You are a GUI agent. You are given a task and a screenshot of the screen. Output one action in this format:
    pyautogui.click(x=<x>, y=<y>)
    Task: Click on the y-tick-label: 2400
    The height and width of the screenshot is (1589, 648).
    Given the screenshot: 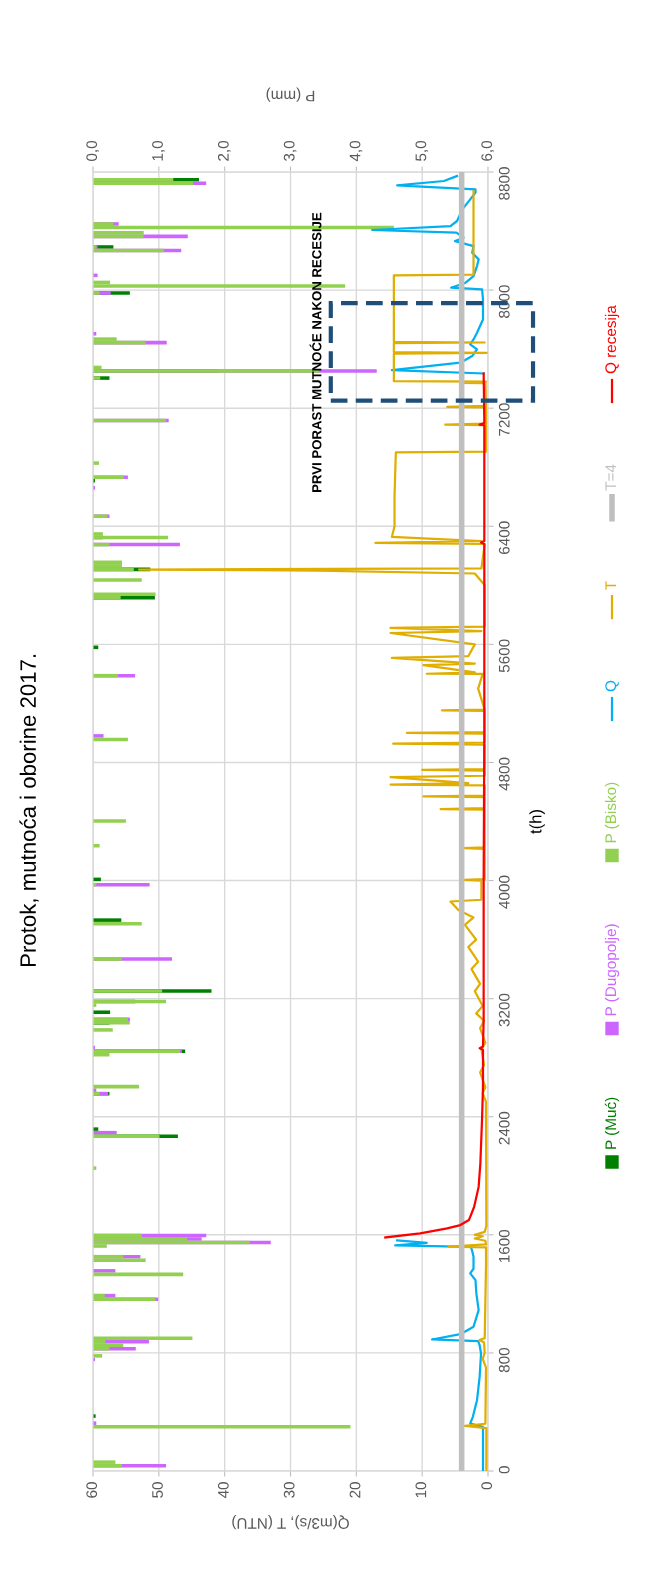 What is the action you would take?
    pyautogui.click(x=504, y=1128)
    